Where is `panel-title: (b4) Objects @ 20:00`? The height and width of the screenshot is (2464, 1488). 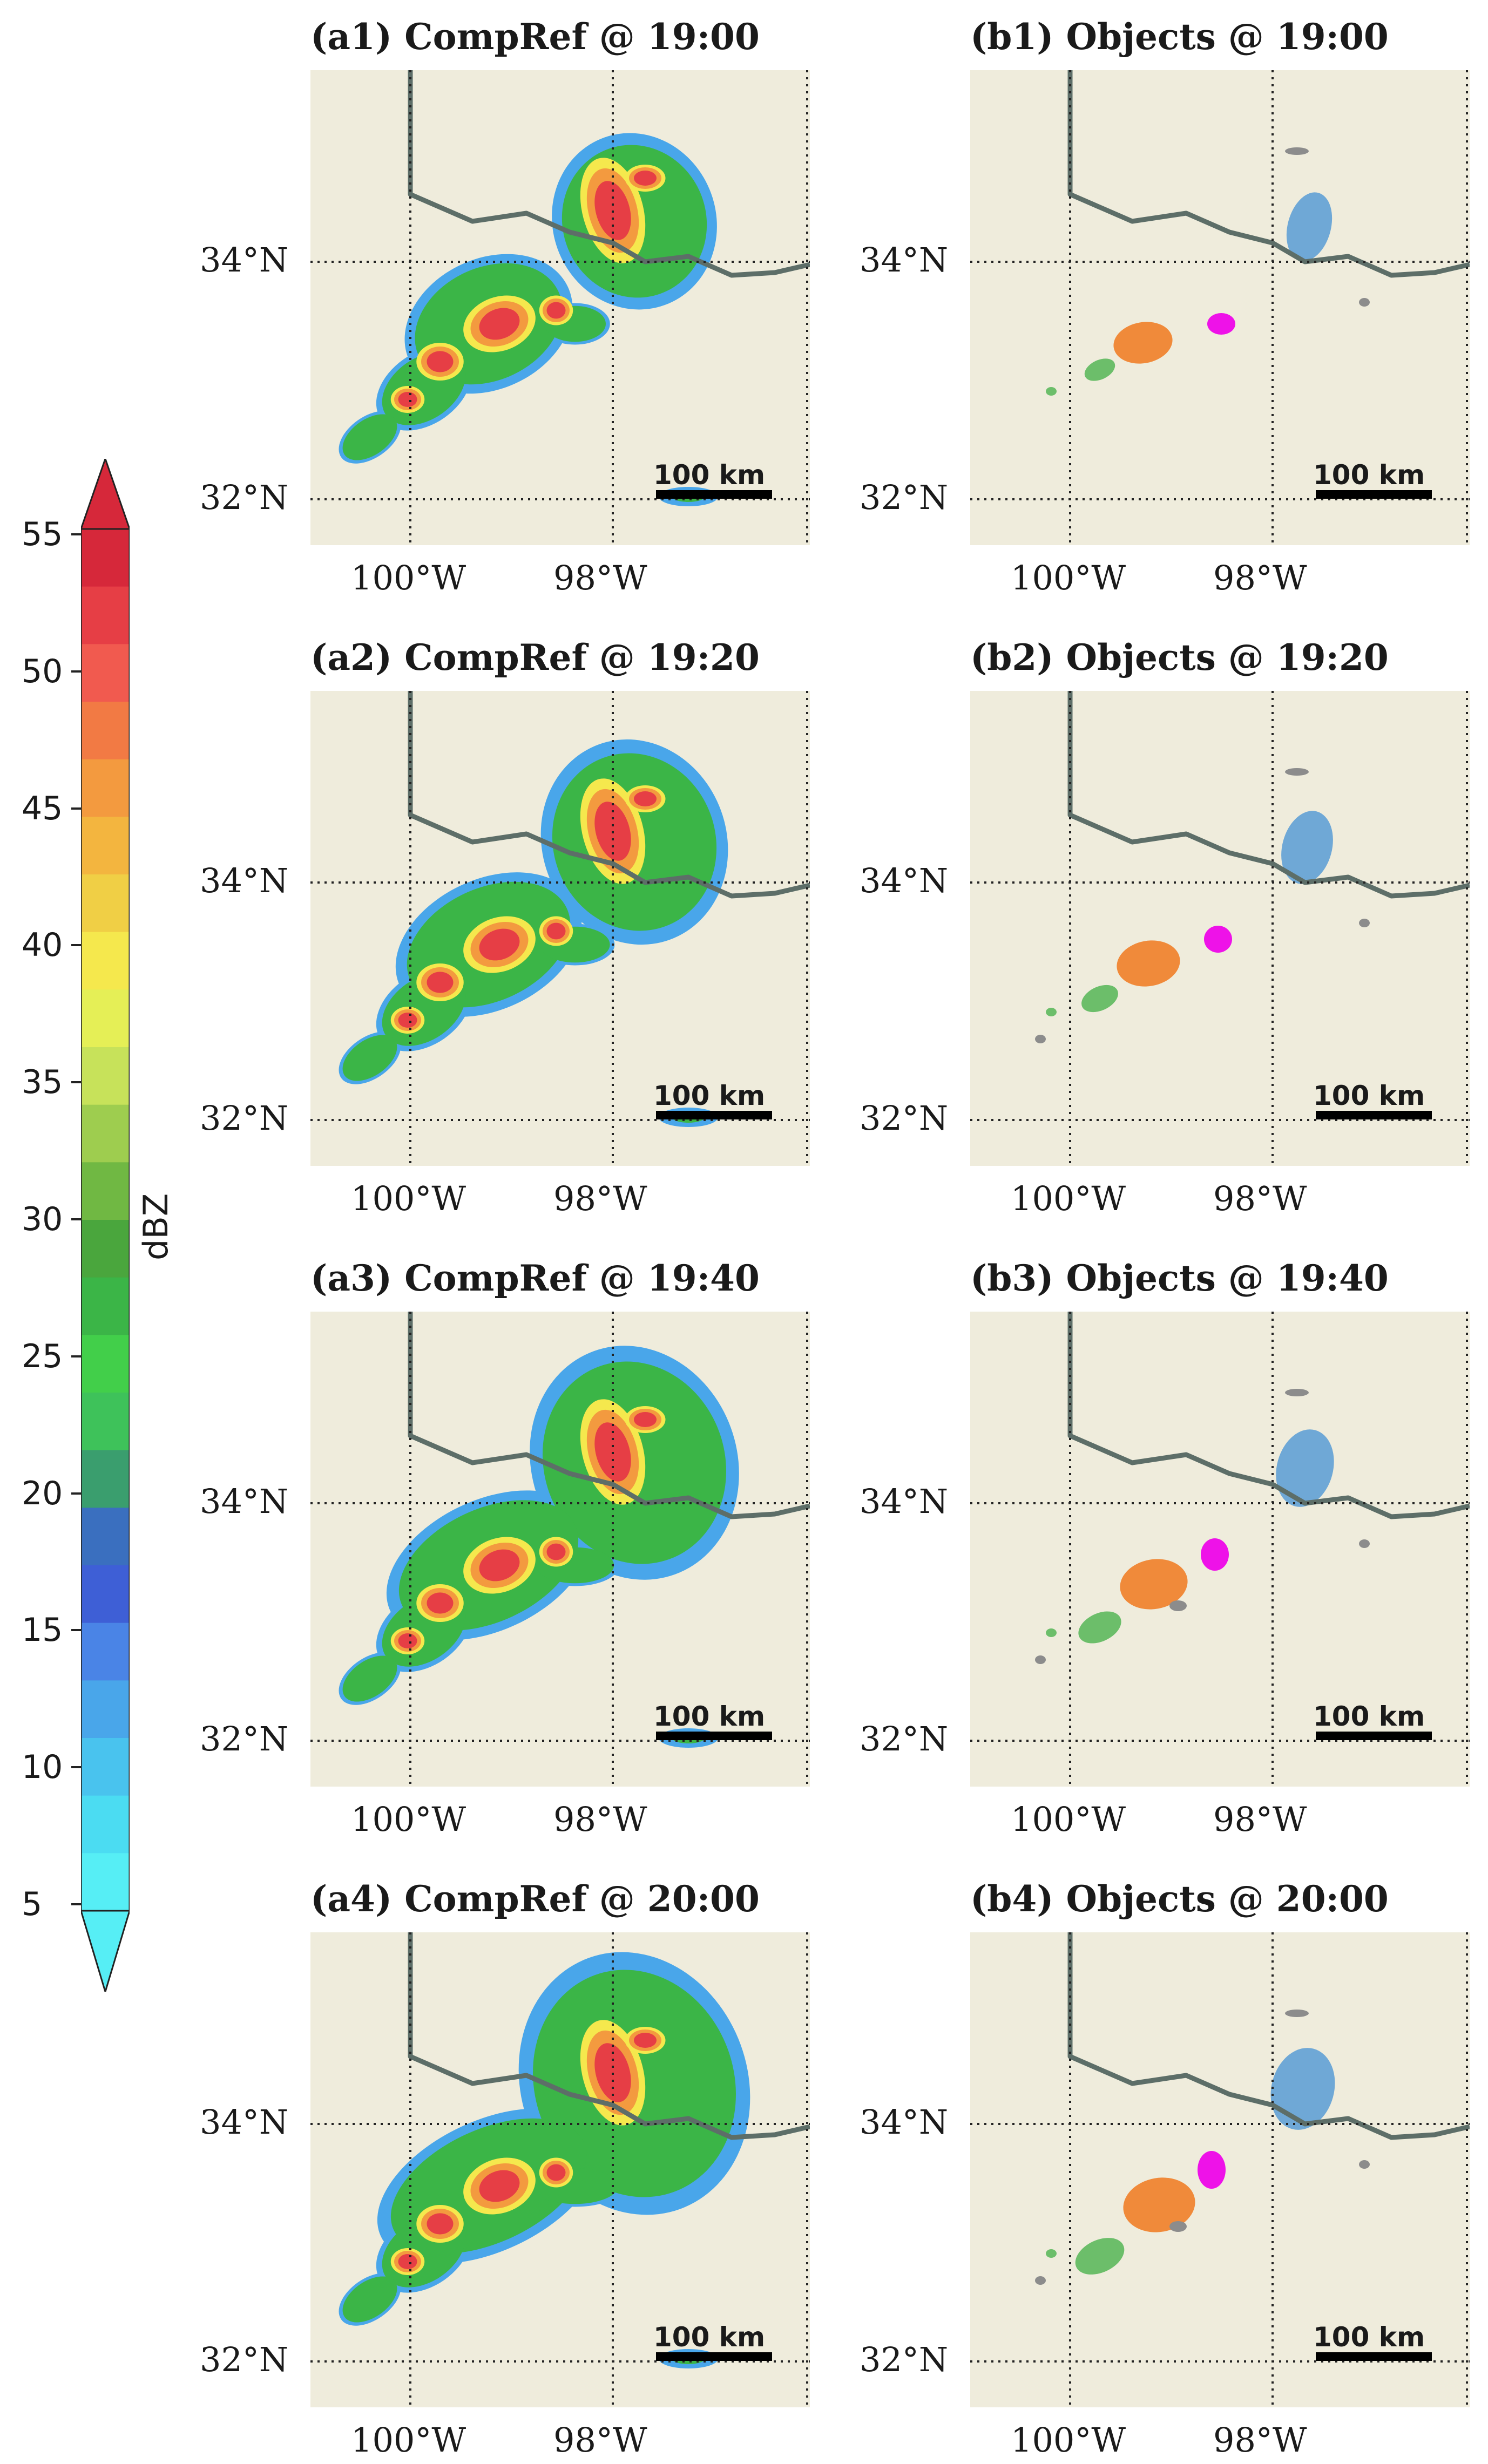 panel-title: (b4) Objects @ 20:00 is located at coordinates (1179, 1899).